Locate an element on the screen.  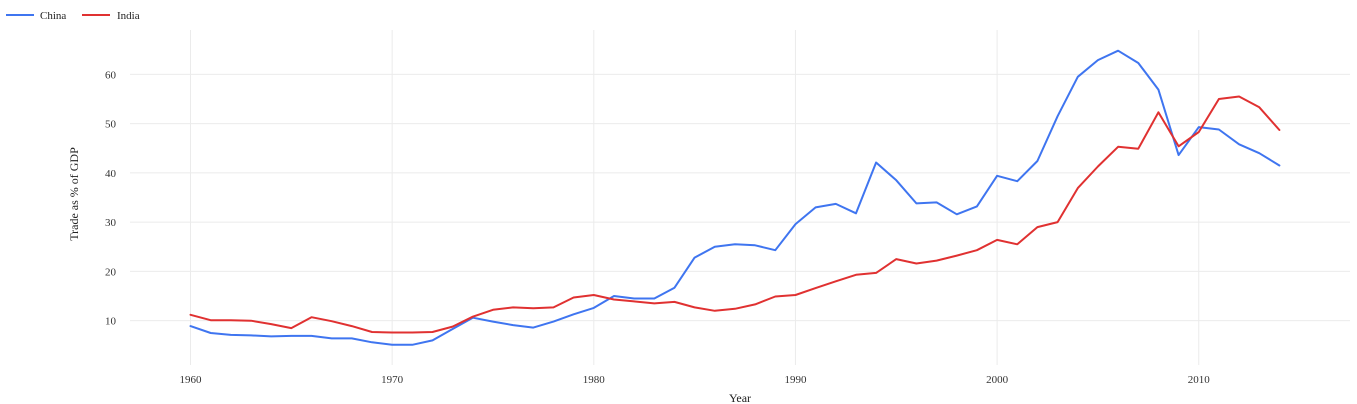
x-tick-label: 1960 is located at coordinates (190, 380).